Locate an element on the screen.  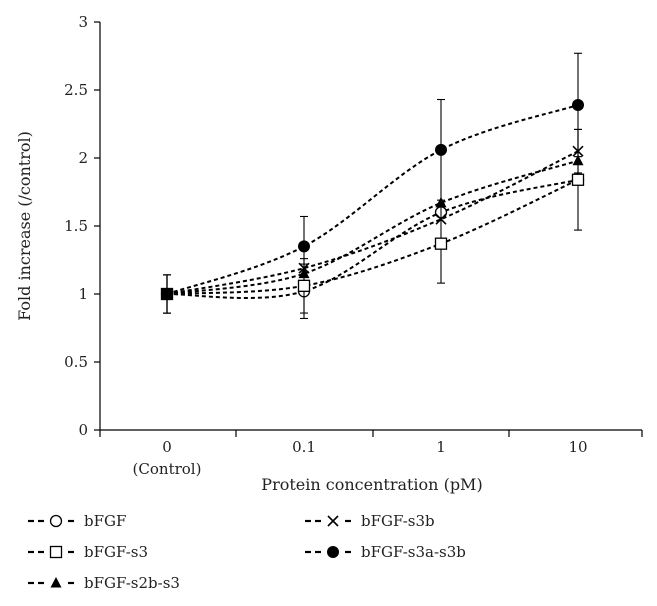
legend-label: bFGF-s3a-s3b is located at coordinates (413, 552).